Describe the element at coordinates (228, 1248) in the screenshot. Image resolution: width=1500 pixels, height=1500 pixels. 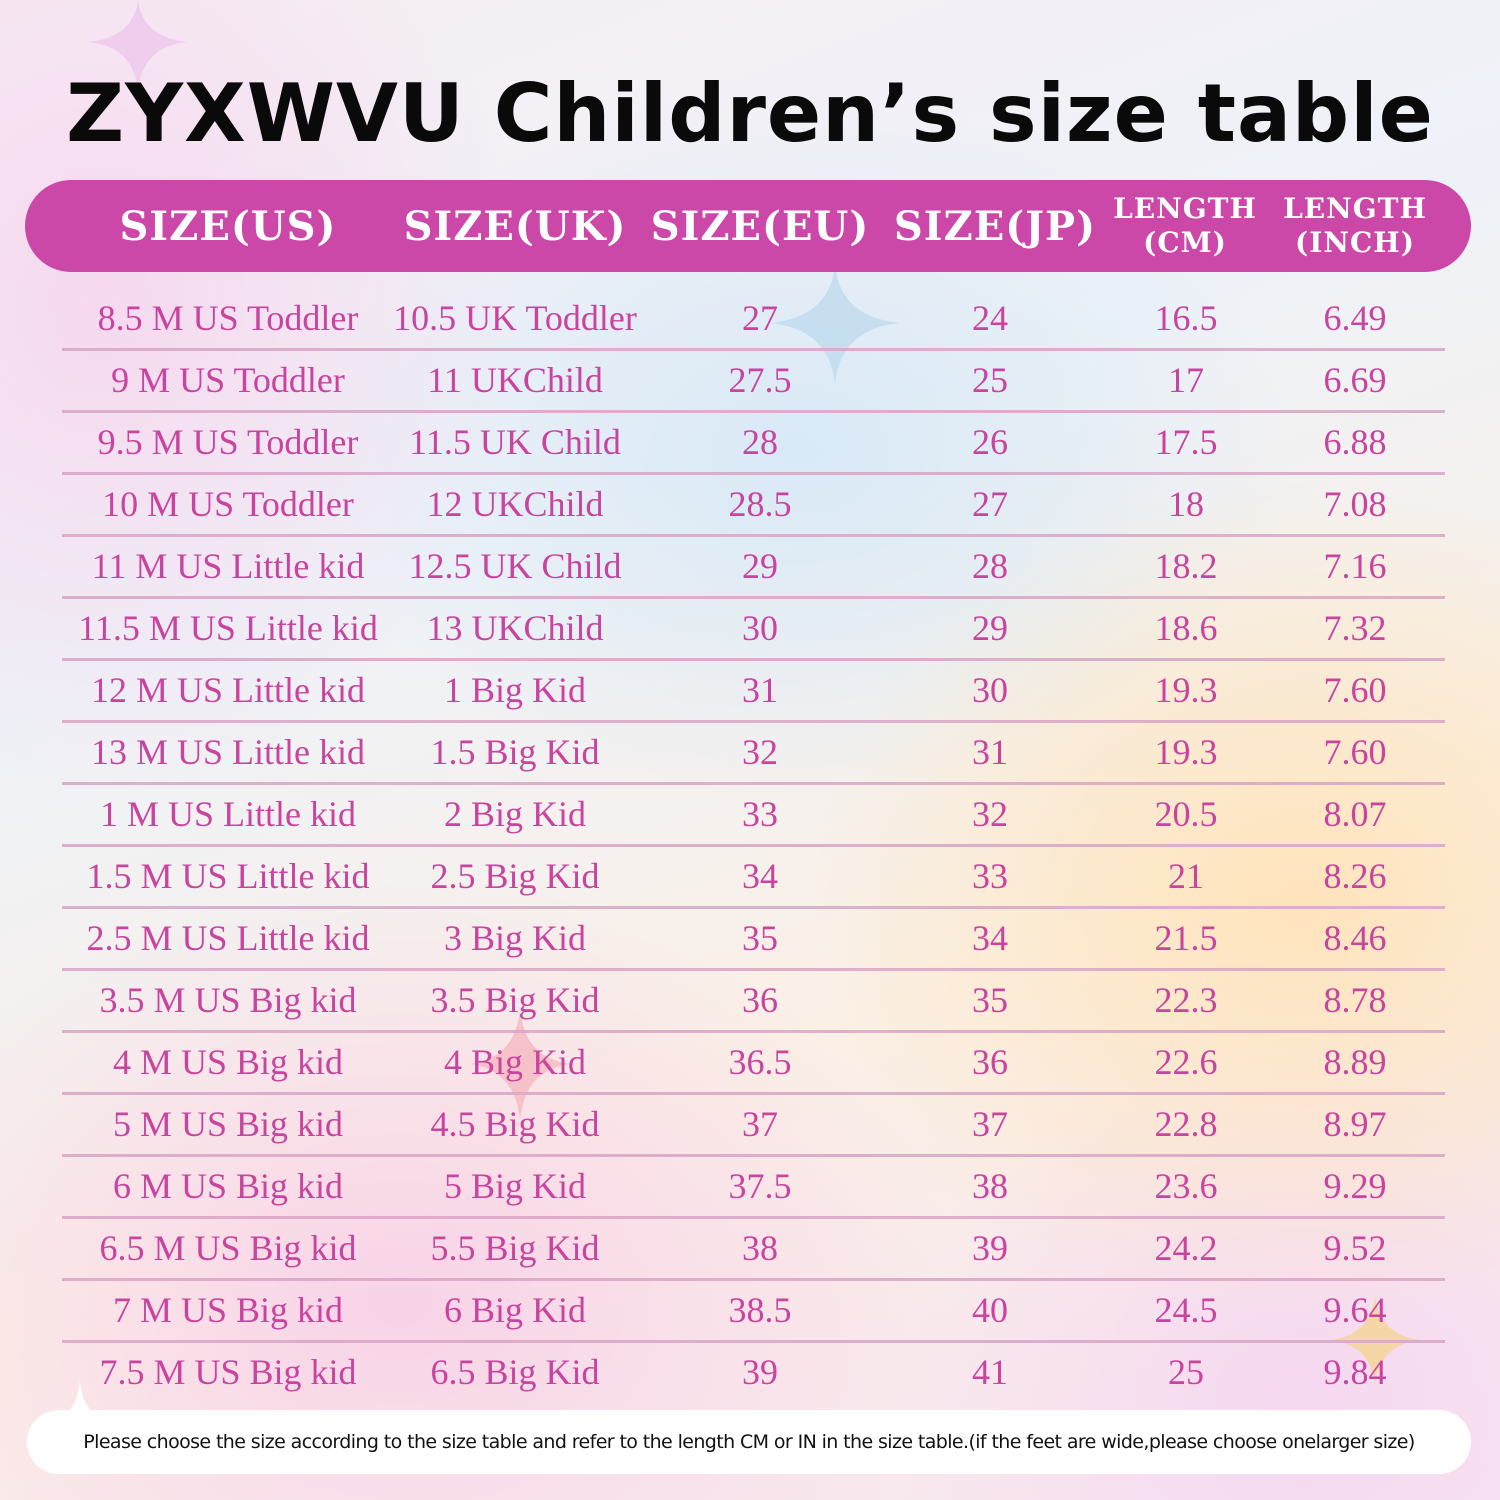
I see `cell-size-us: 6.5 M US Big kid` at that location.